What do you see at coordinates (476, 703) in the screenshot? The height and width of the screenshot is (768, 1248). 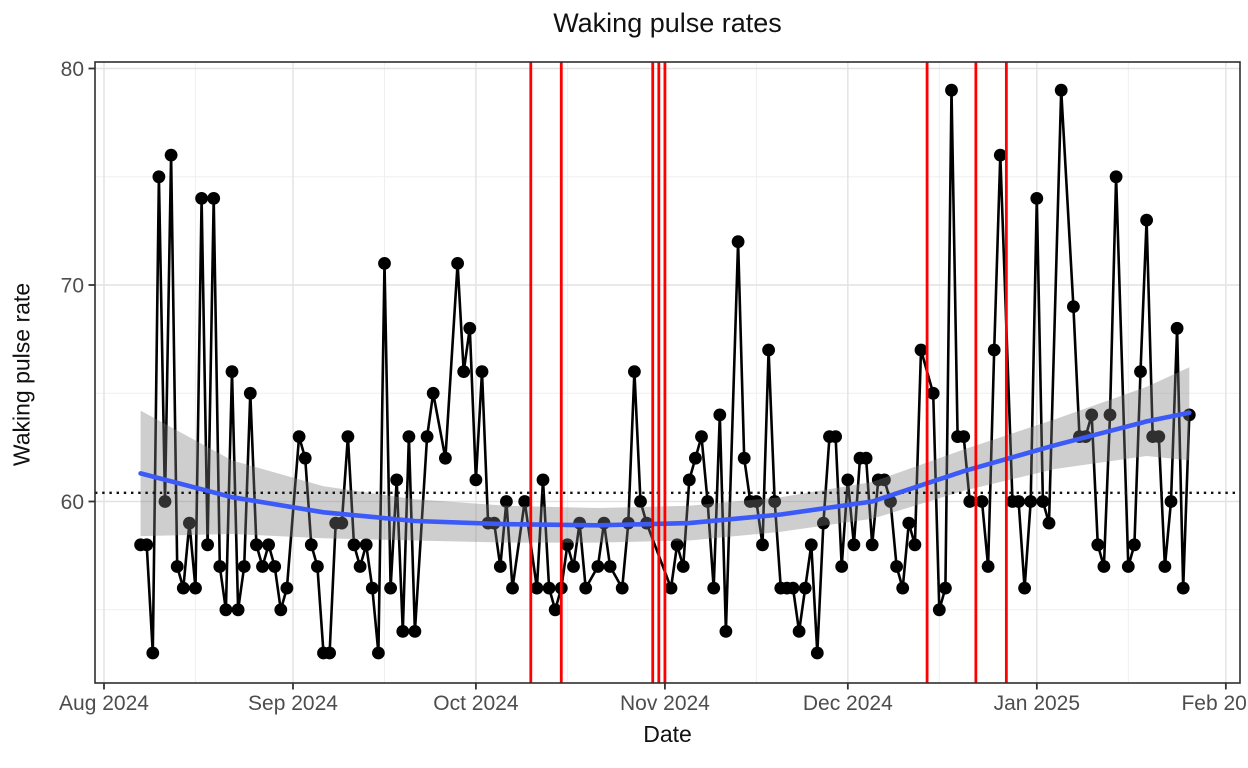 I see `x-tick-label: Oct 2024` at bounding box center [476, 703].